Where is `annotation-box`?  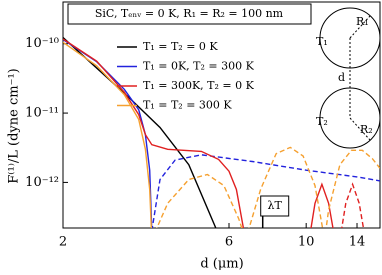
annotation-box is located at coordinates (275, 206).